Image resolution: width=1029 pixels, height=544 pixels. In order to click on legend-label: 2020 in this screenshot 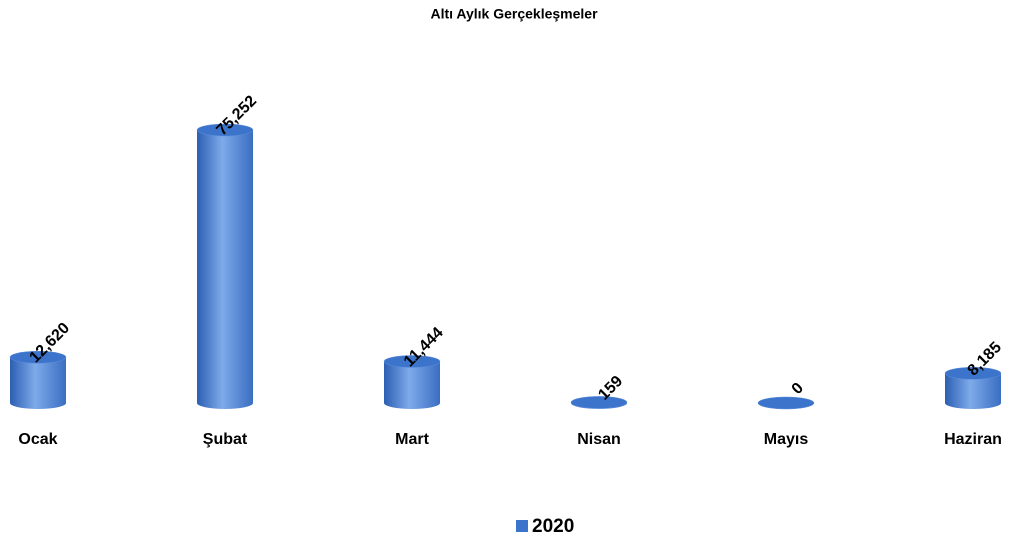, I will do `click(553, 526)`.